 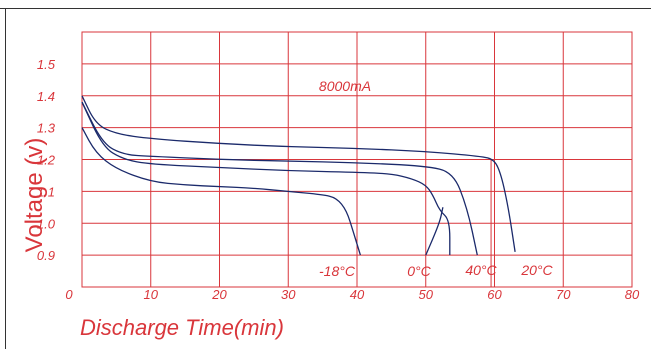 What do you see at coordinates (434, 231) in the screenshot?
I see `series-line` at bounding box center [434, 231].